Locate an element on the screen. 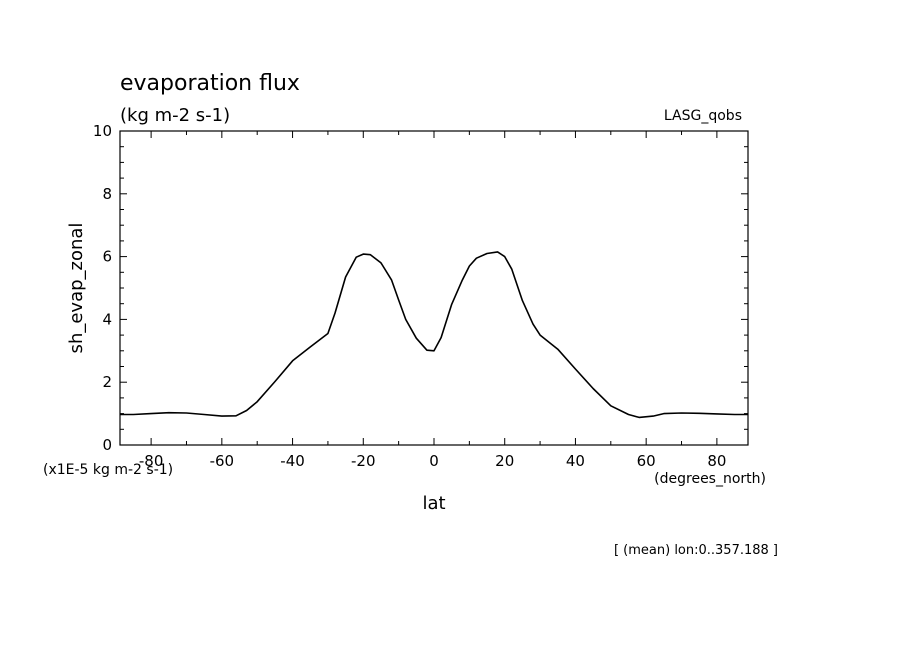 The height and width of the screenshot is (654, 904). y-tick-label: 2 is located at coordinates (107, 382).